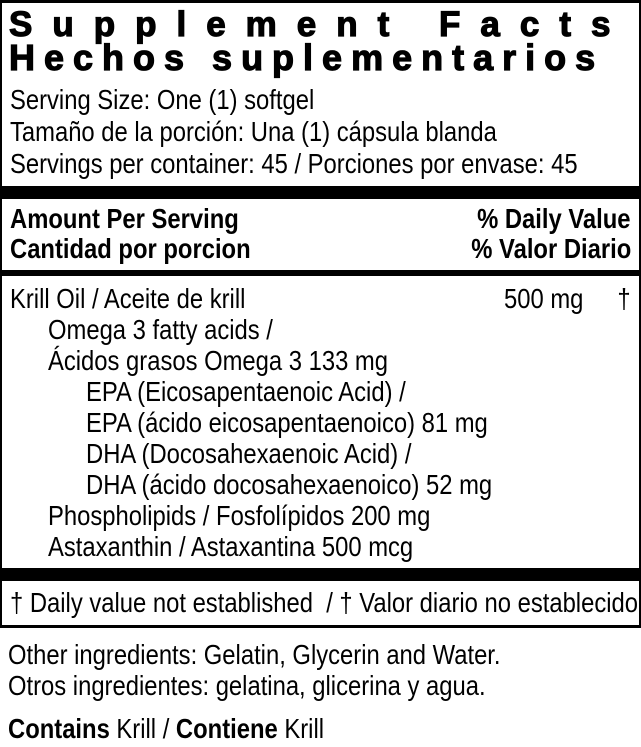 This screenshot has height=747, width=641. Describe the element at coordinates (319, 24) in the screenshot. I see `panel-title-english: Supplement Facts` at that location.